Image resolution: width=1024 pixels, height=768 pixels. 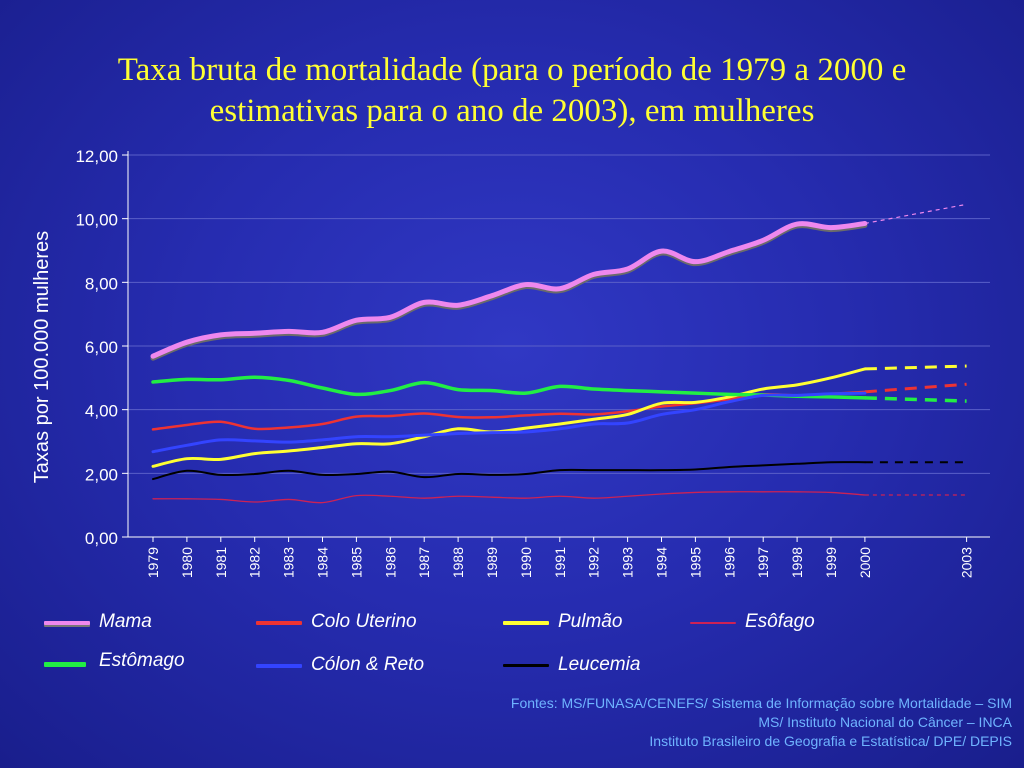 What do you see at coordinates (101, 411) in the screenshot?
I see `y-tick-label: 4,00` at bounding box center [101, 411].